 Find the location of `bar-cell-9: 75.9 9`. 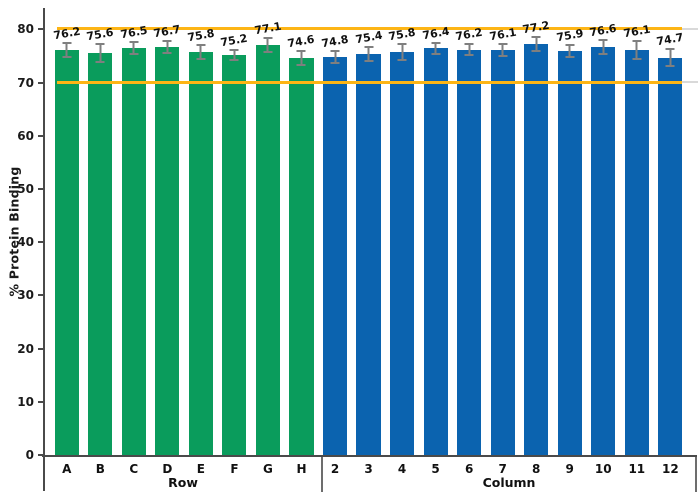

bar-cell-9: 75.9 9 is located at coordinates (570, 242).